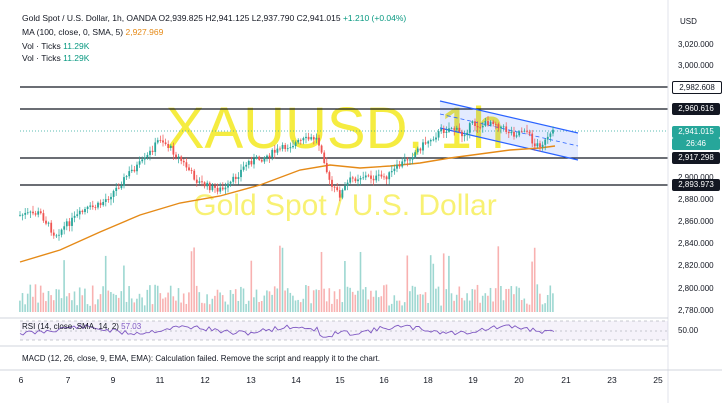 The height and width of the screenshot is (408, 722). Describe the element at coordinates (696, 109) in the screenshot. I see `level-tag-2: 2,960.616` at that location.